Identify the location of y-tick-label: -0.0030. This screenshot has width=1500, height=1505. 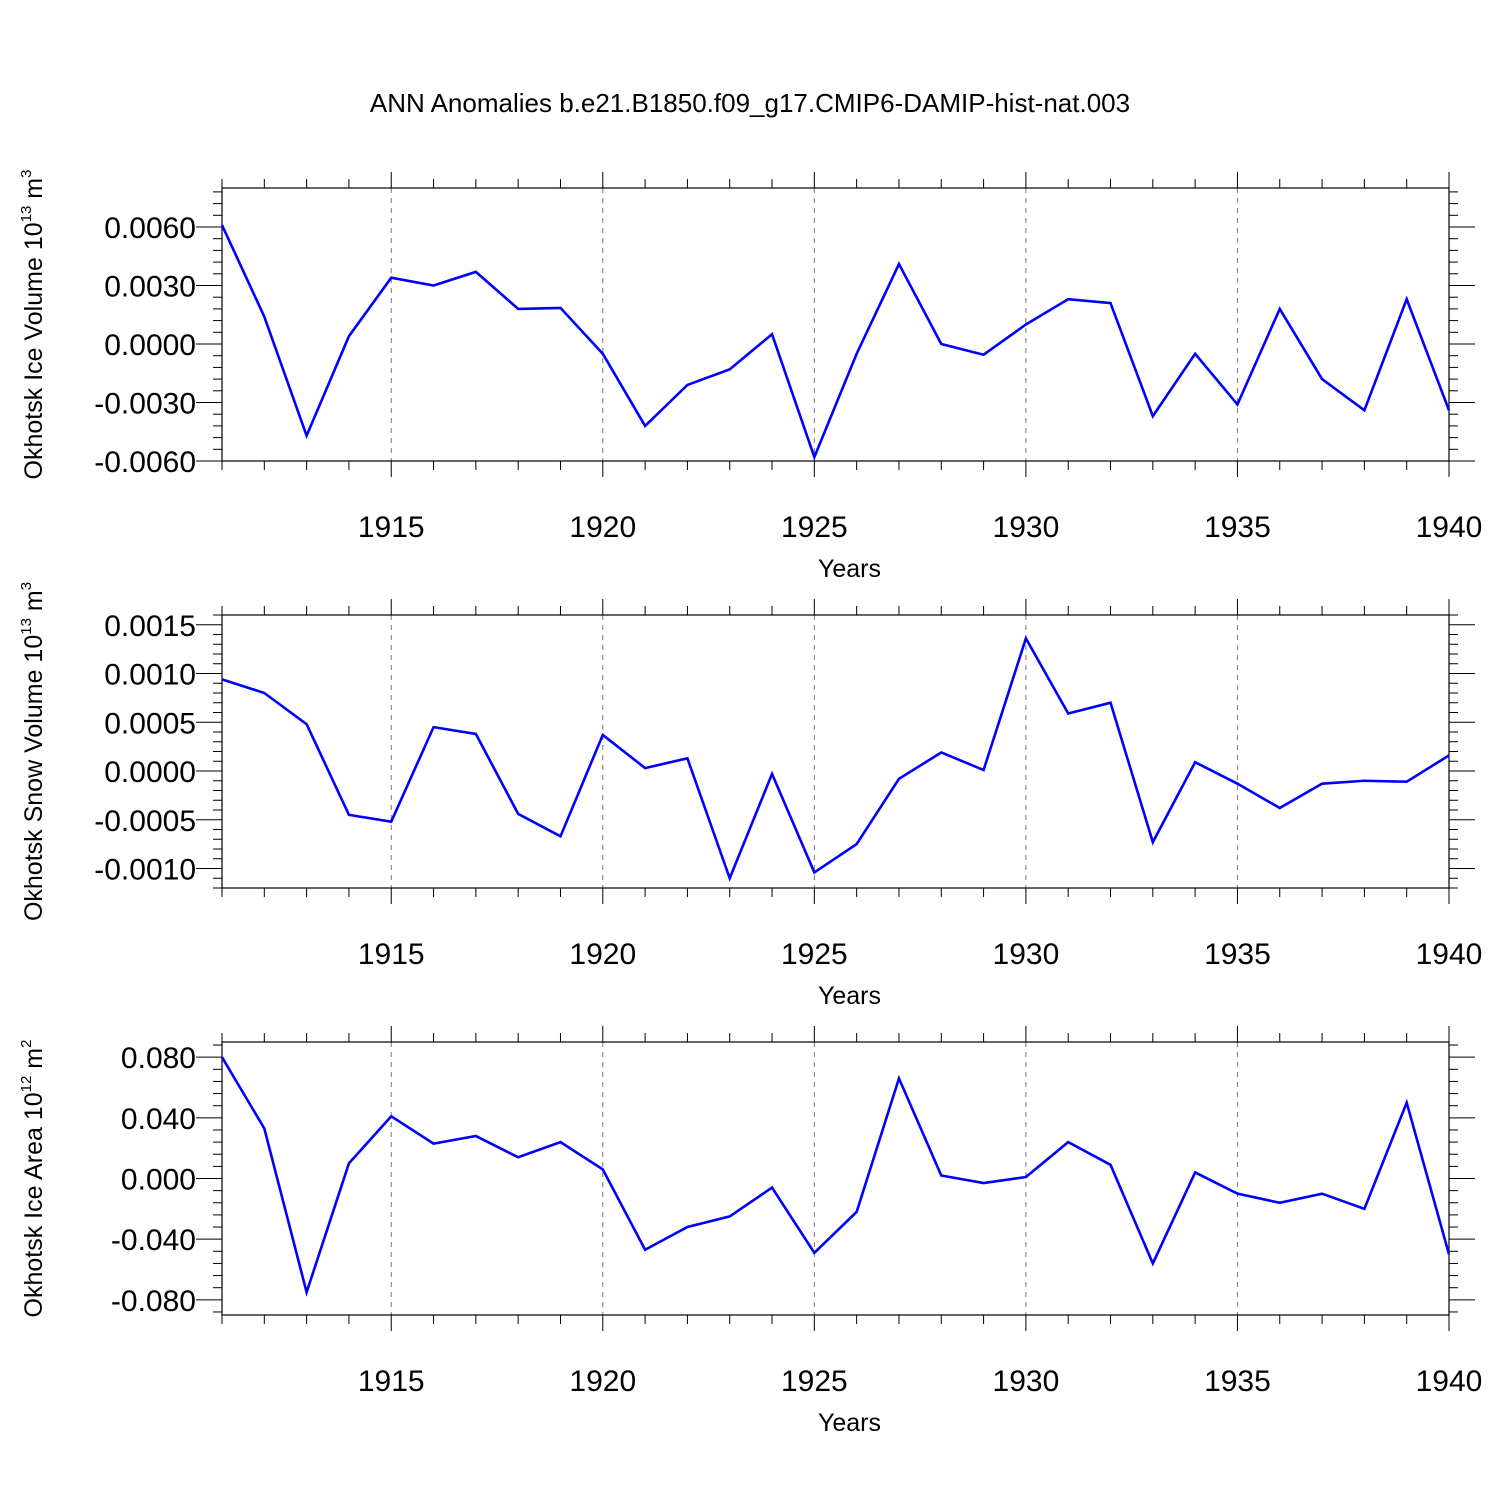
(145, 404).